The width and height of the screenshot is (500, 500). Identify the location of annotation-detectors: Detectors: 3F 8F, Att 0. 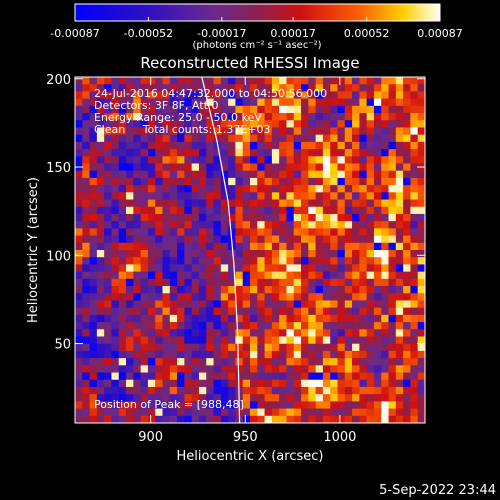
(156, 105).